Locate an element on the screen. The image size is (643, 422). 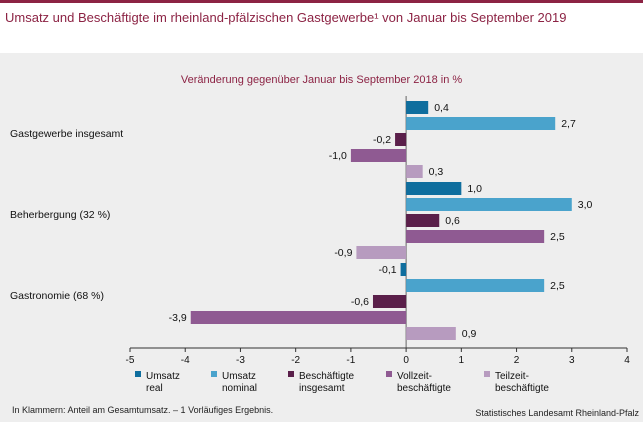
category-label: Gastronomie (68 %) is located at coordinates (57, 296).